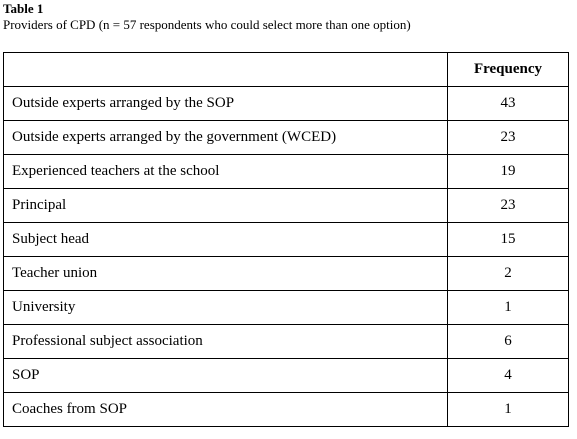  I want to click on provider-cell: Teacher union, so click(225, 273).